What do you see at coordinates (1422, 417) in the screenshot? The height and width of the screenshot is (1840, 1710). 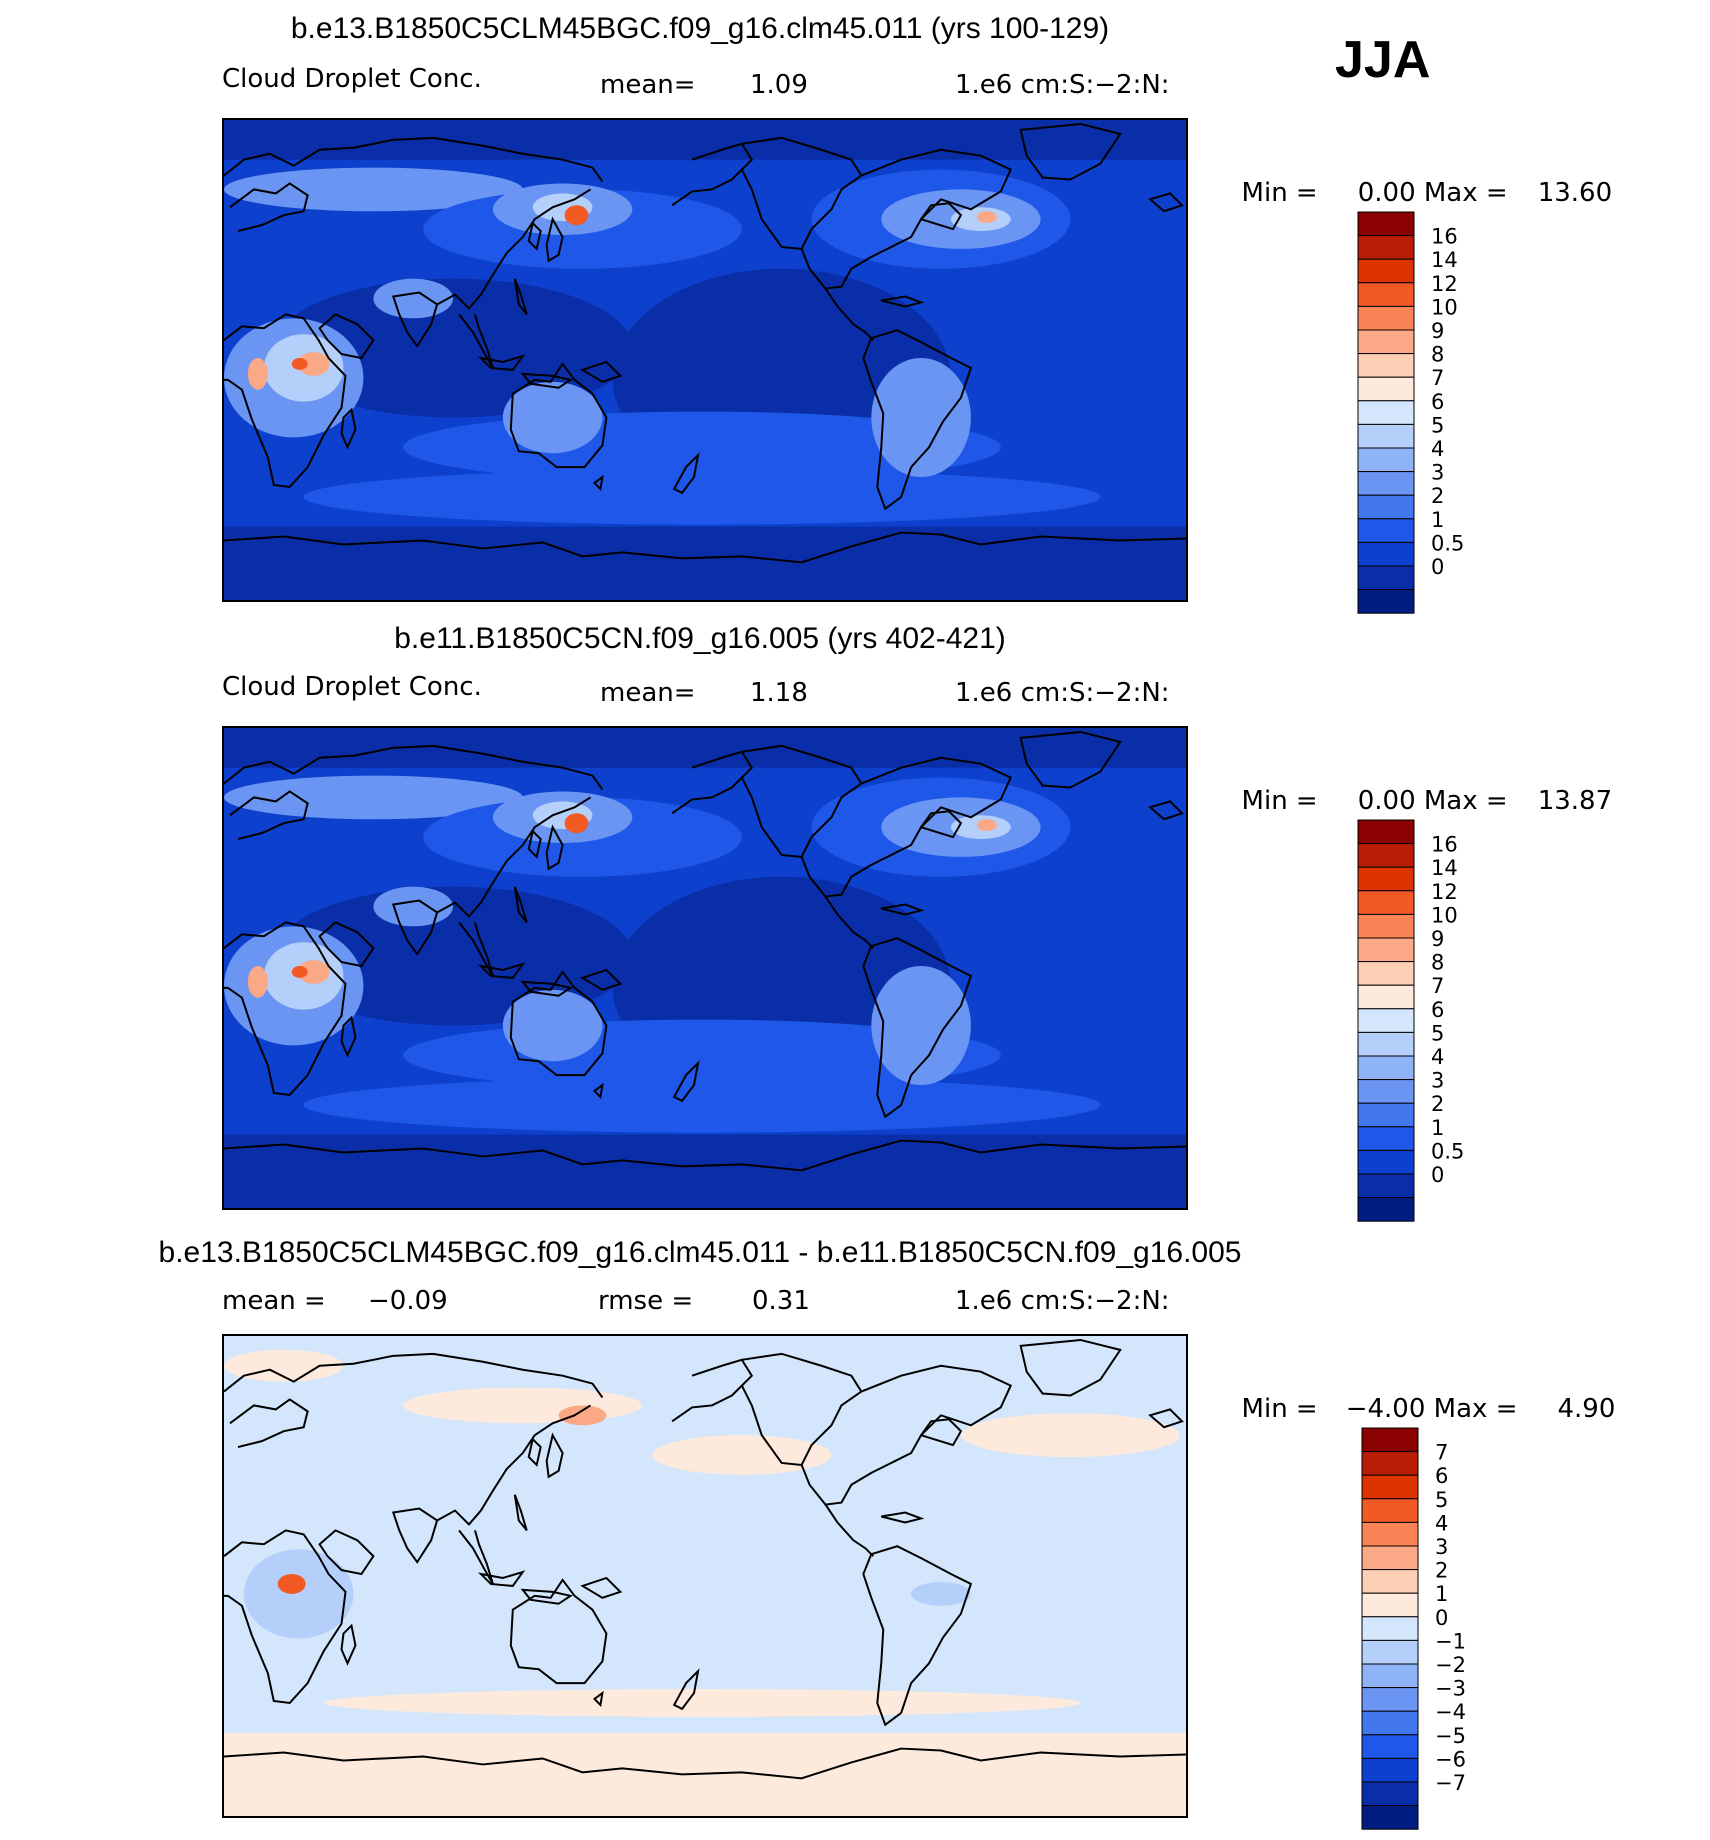 I see `panel-1-colorbar: 16 14 12 10 9 8 7 6 5 4 3 2 1 0.5 0` at bounding box center [1422, 417].